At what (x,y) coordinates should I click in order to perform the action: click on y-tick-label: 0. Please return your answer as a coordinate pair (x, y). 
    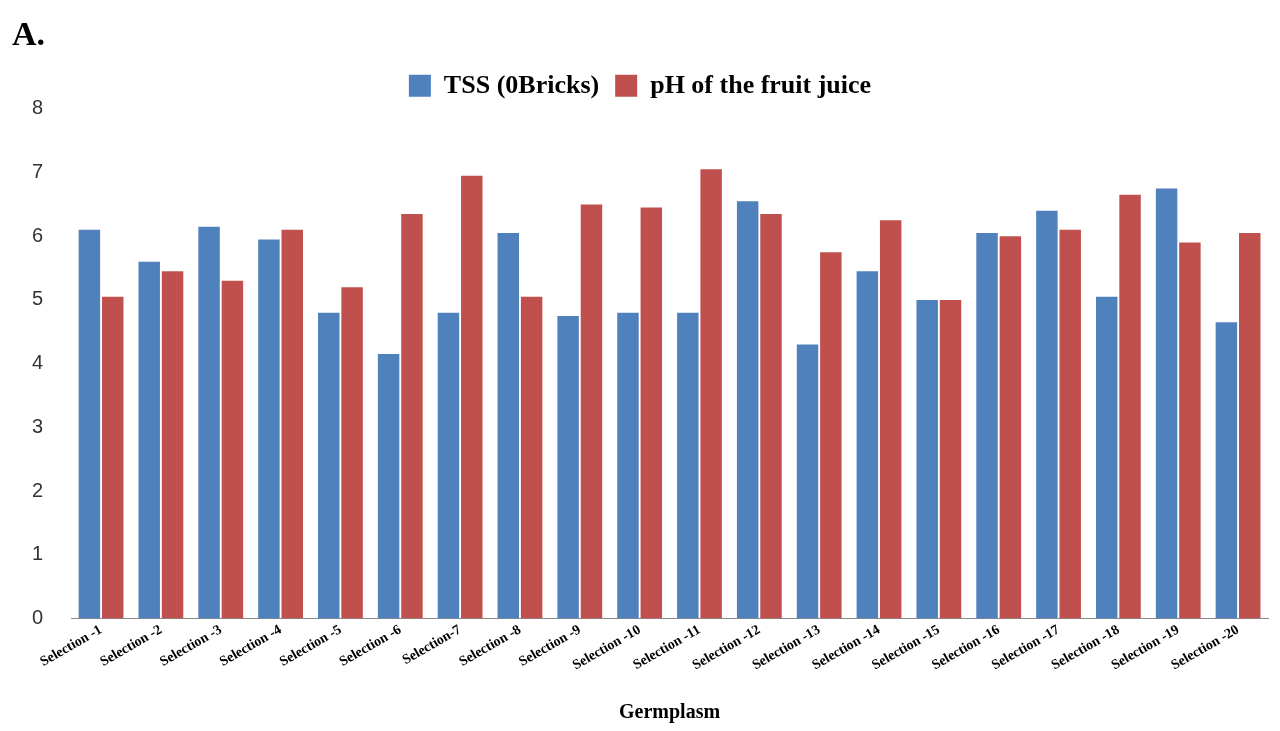
    Looking at the image, I should click on (38, 617).